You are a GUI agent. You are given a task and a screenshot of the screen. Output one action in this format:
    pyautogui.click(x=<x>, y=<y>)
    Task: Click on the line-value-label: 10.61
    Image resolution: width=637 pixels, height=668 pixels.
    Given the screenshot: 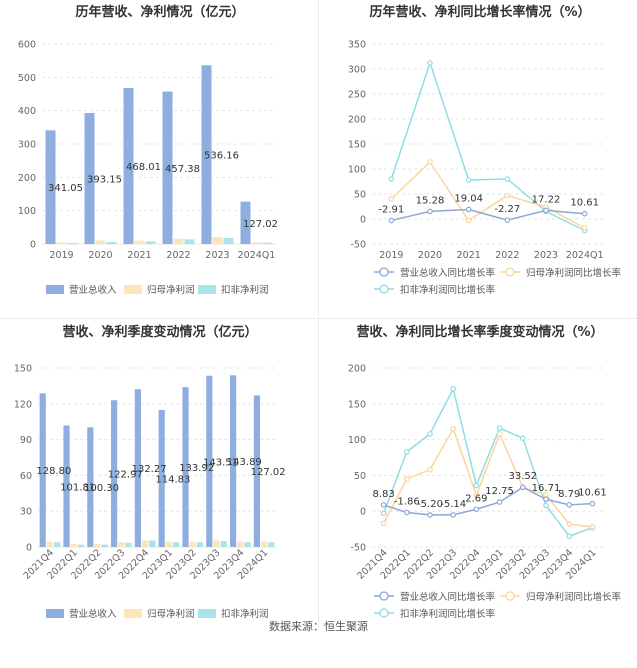 What is the action you would take?
    pyautogui.click(x=592, y=493)
    